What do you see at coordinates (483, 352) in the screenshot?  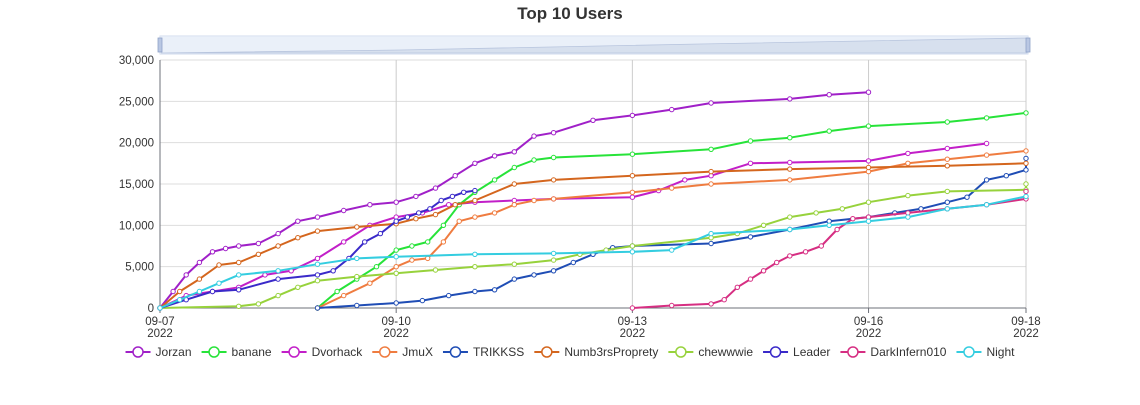 I see `legend-item-TRIKKSS: TRIKKSS` at bounding box center [483, 352].